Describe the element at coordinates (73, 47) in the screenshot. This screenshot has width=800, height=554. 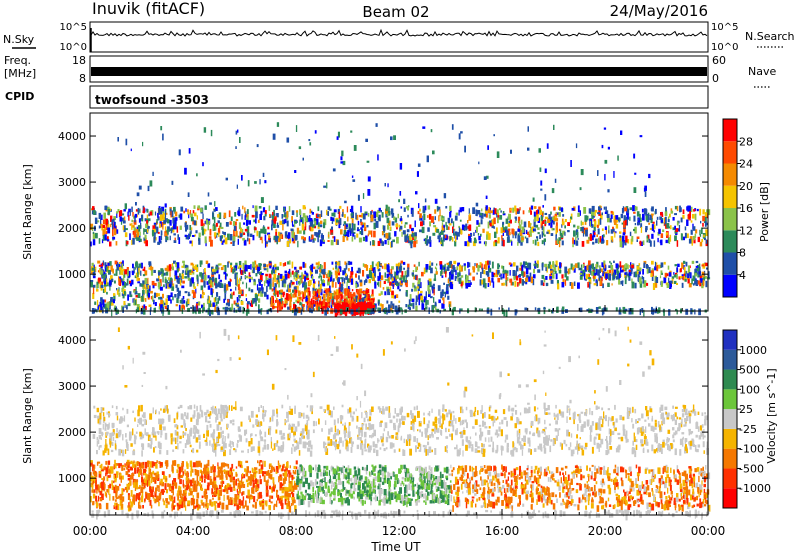
I see `nsky-left-tick-bottom: 10^0` at that location.